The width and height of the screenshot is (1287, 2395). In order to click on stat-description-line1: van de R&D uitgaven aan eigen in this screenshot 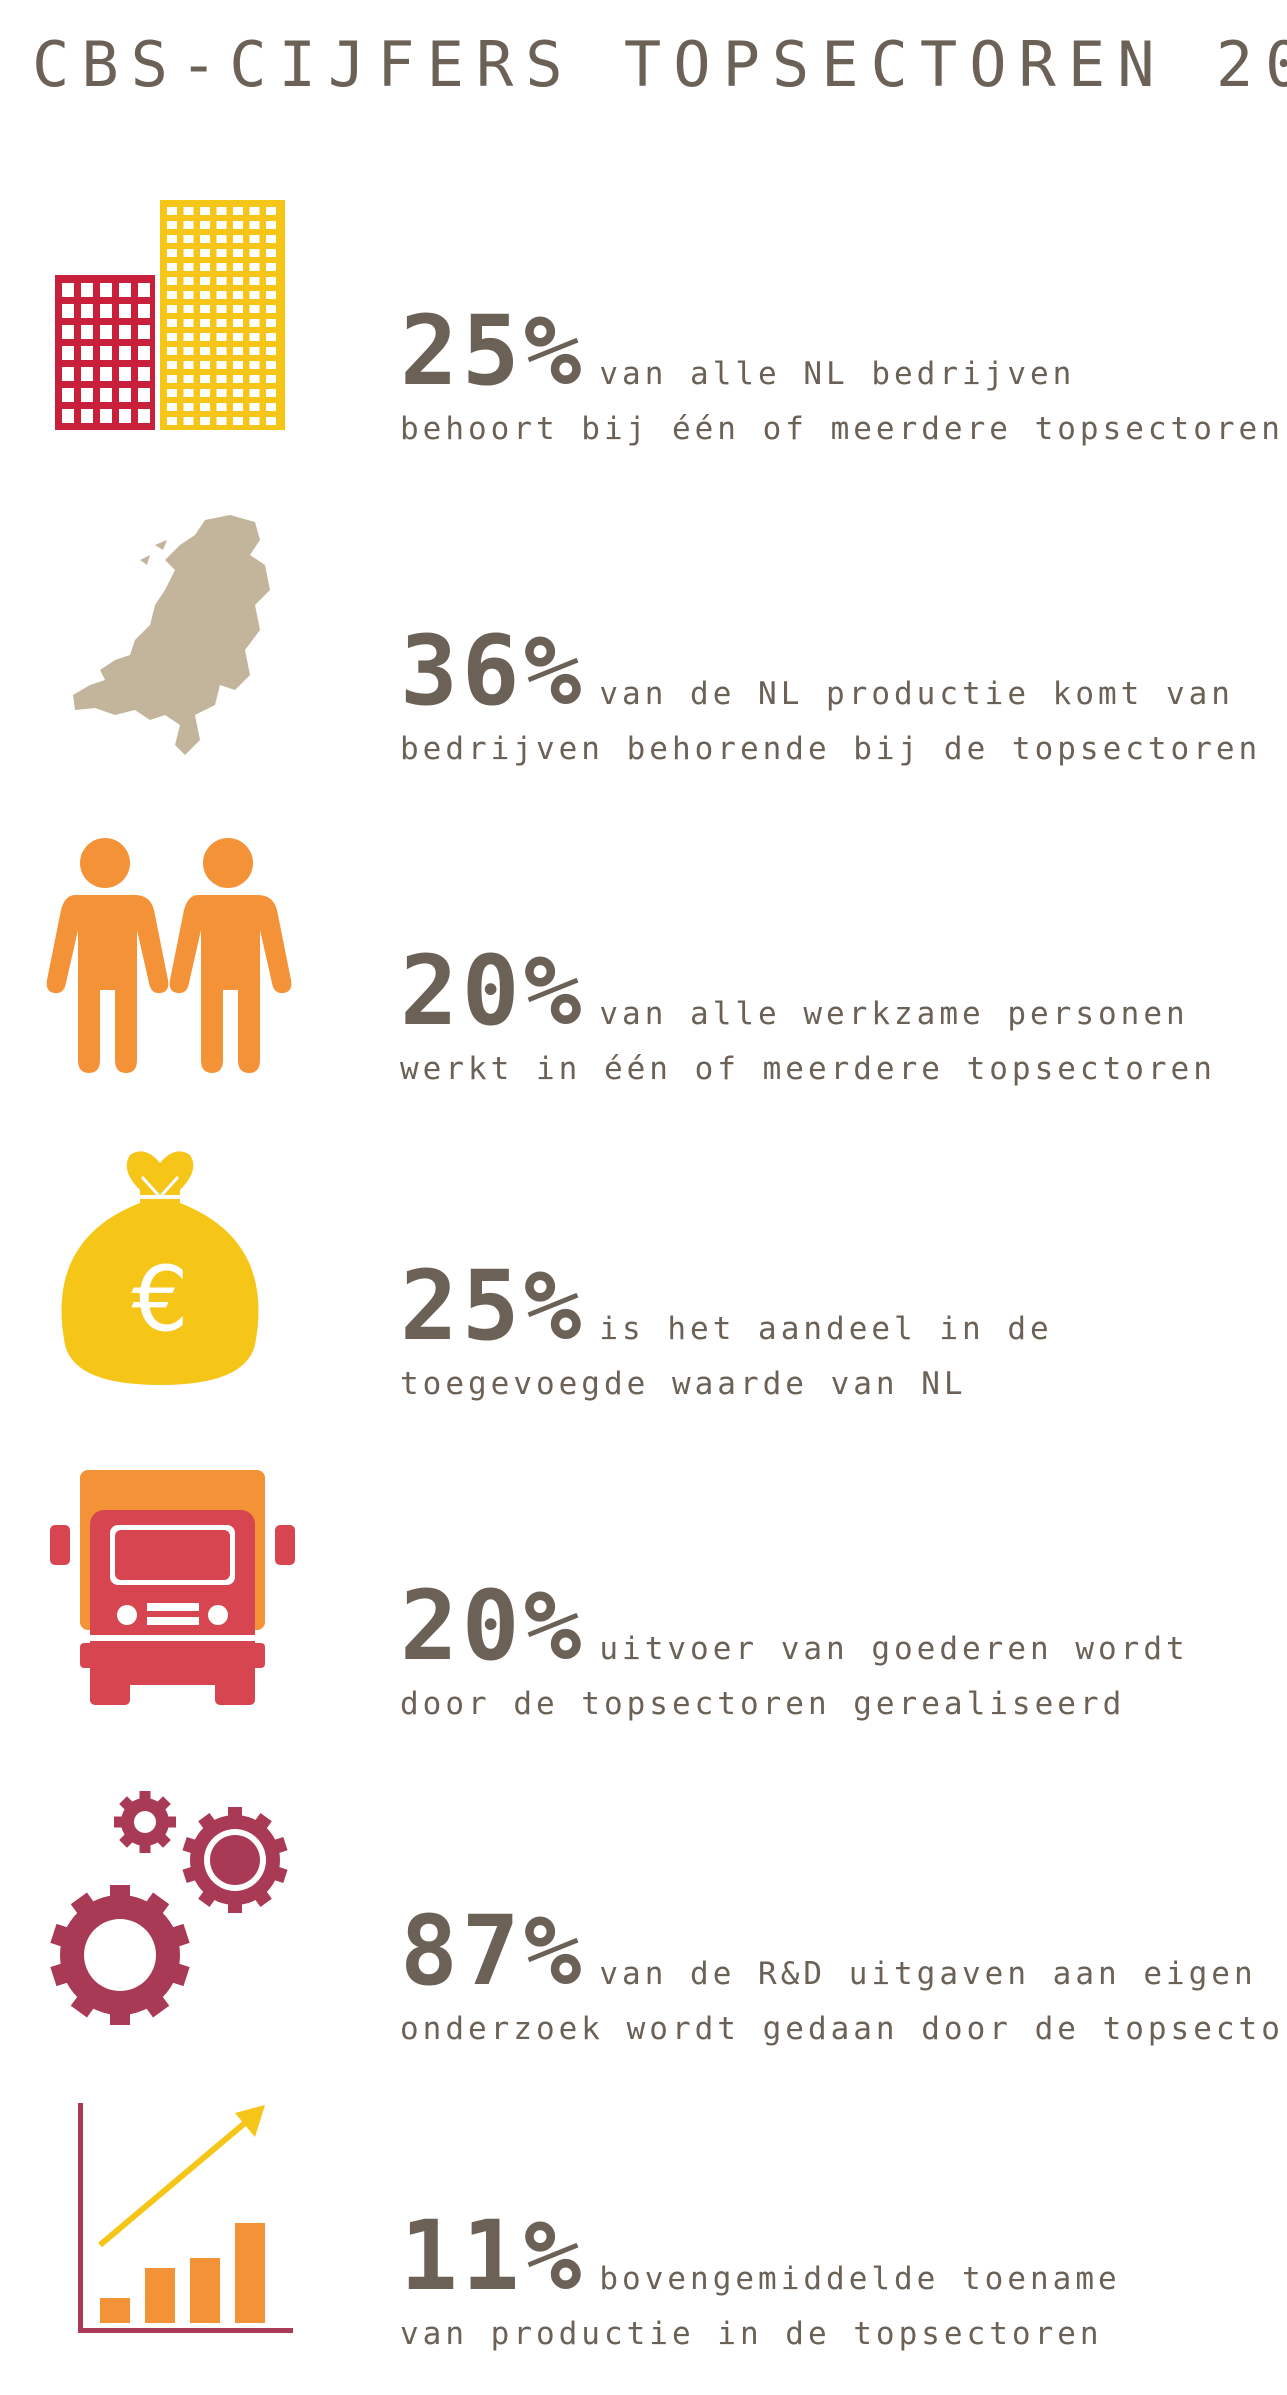, I will do `click(928, 1974)`.